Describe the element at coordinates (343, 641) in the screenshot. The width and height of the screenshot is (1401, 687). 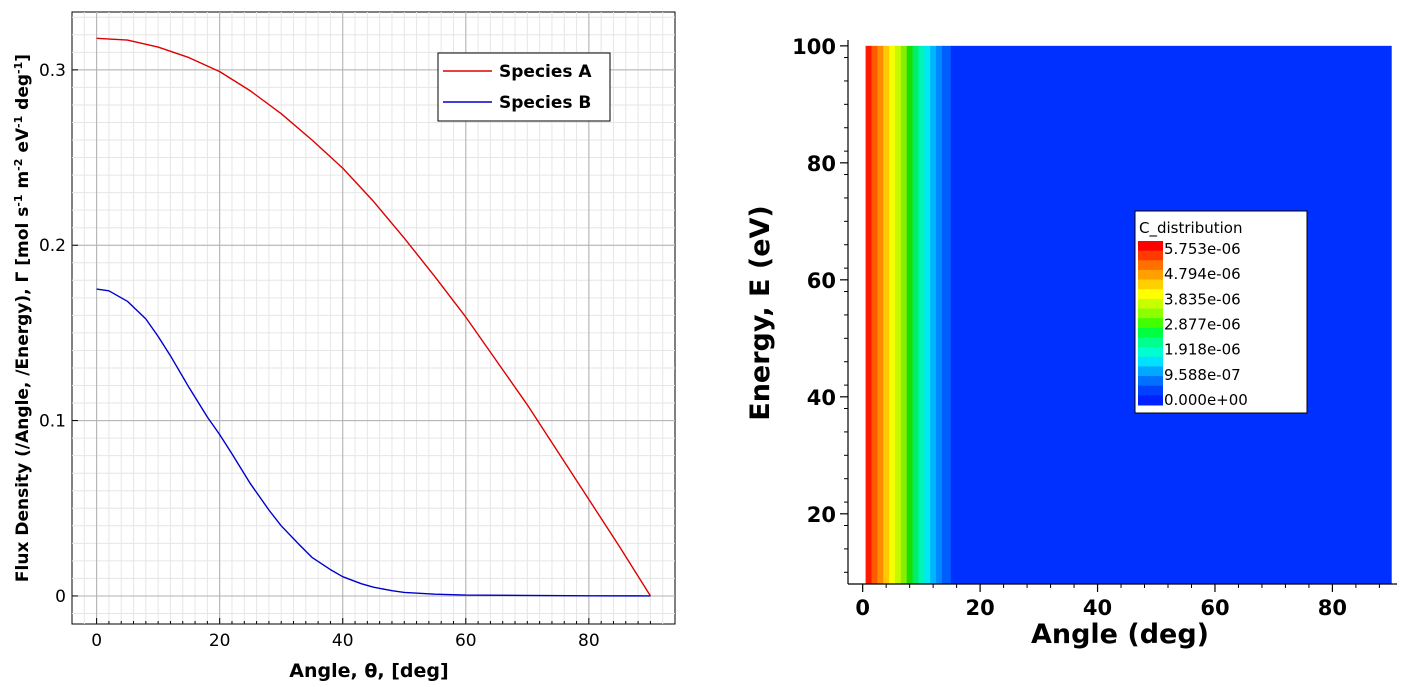
I see `x-tick-label: 40` at that location.